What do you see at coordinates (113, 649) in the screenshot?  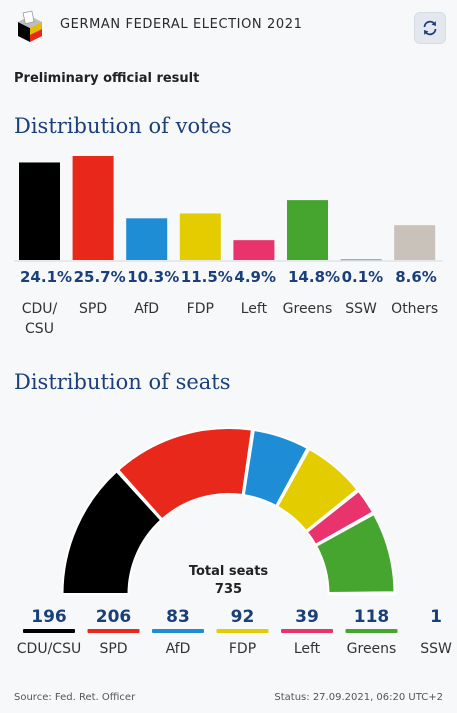 I see `seat-party-label-1: SPD` at bounding box center [113, 649].